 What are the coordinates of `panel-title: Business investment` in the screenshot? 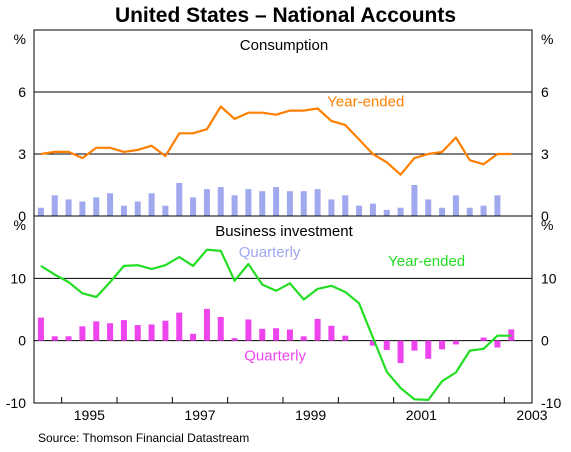 It's located at (284, 231).